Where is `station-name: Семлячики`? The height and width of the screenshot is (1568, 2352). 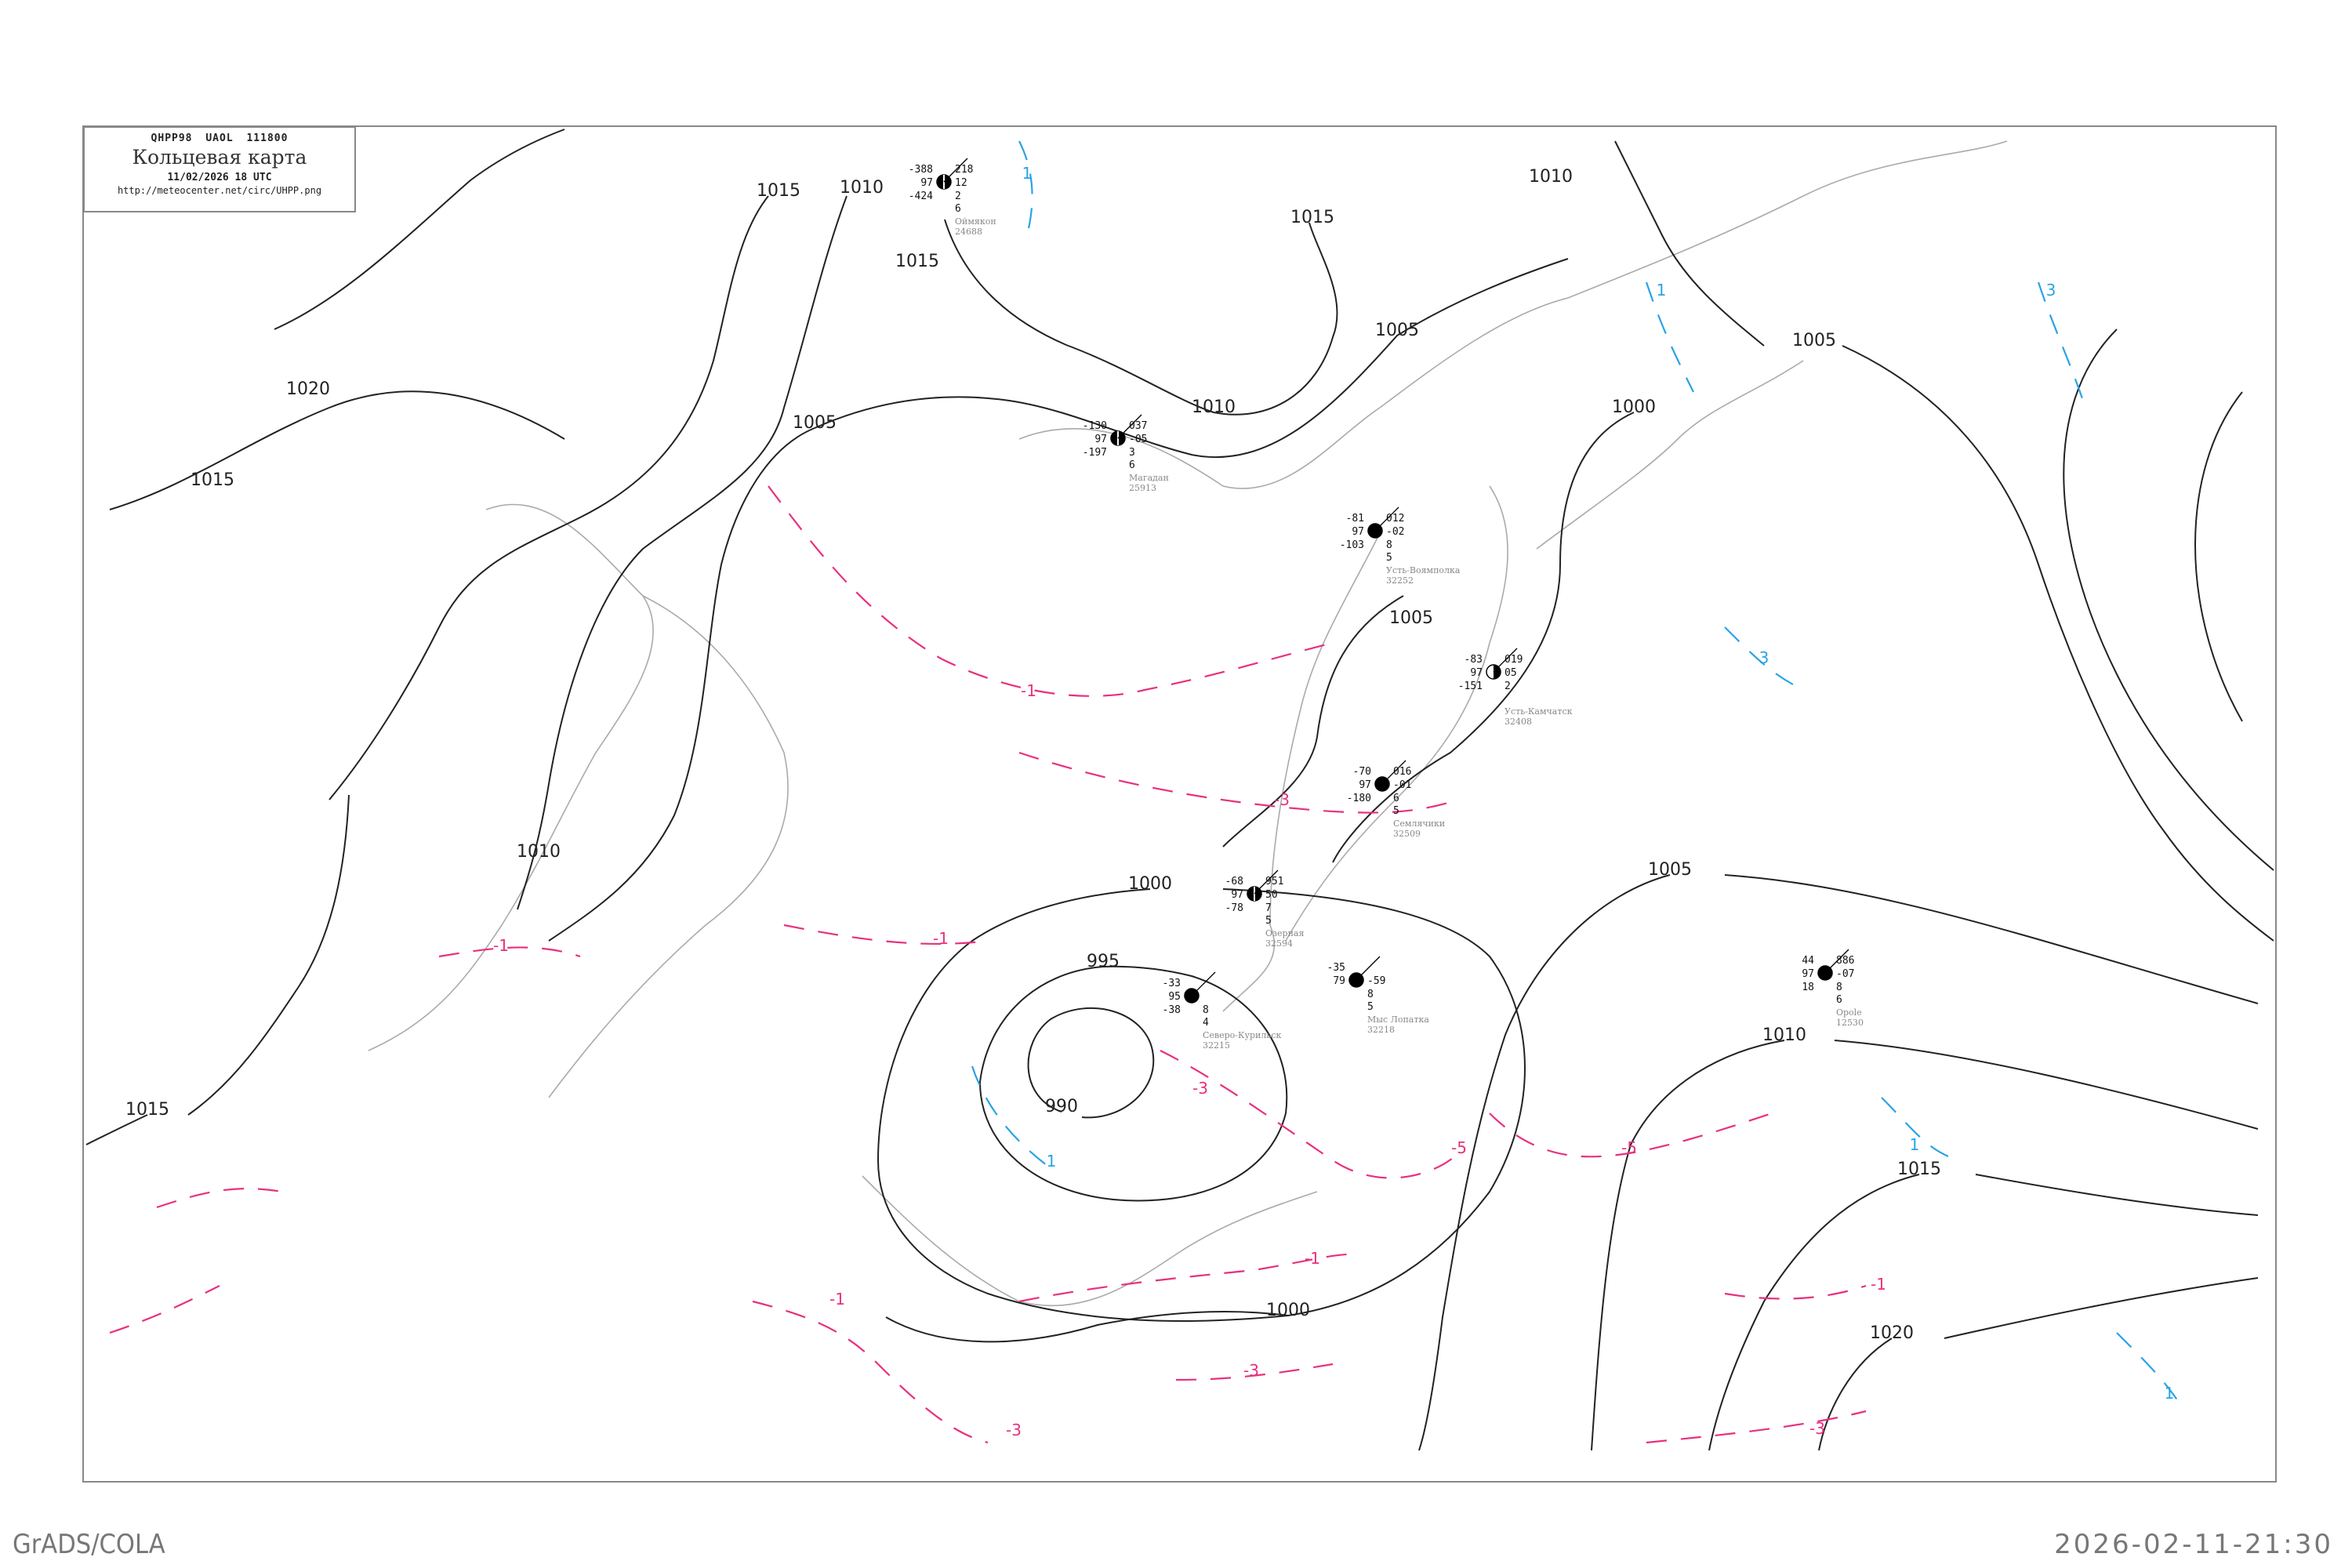
station-name: Семлячики is located at coordinates (1419, 824).